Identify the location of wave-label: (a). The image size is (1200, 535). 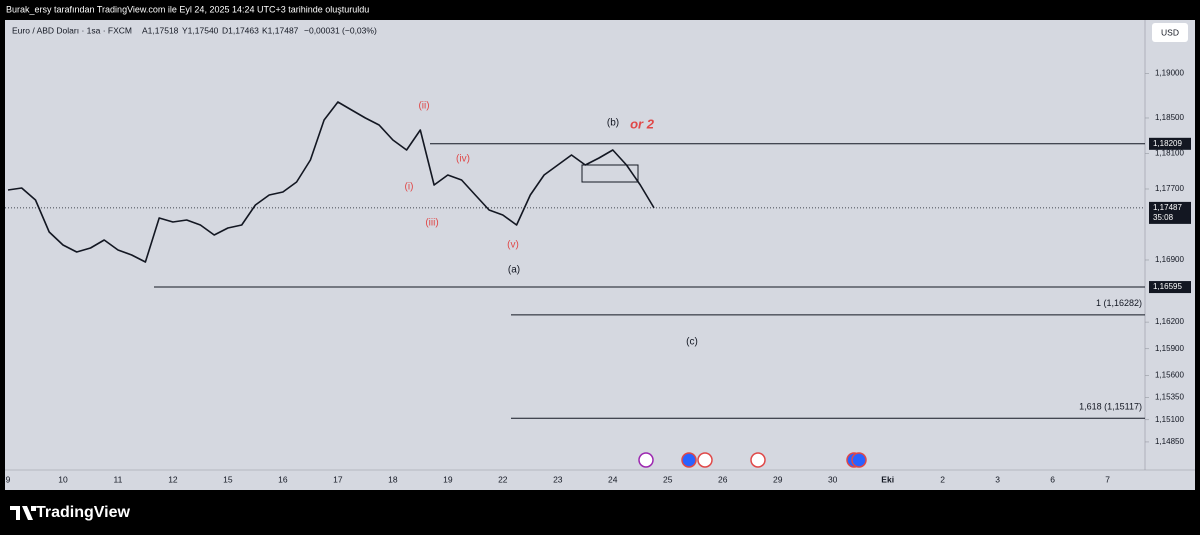
(514, 270).